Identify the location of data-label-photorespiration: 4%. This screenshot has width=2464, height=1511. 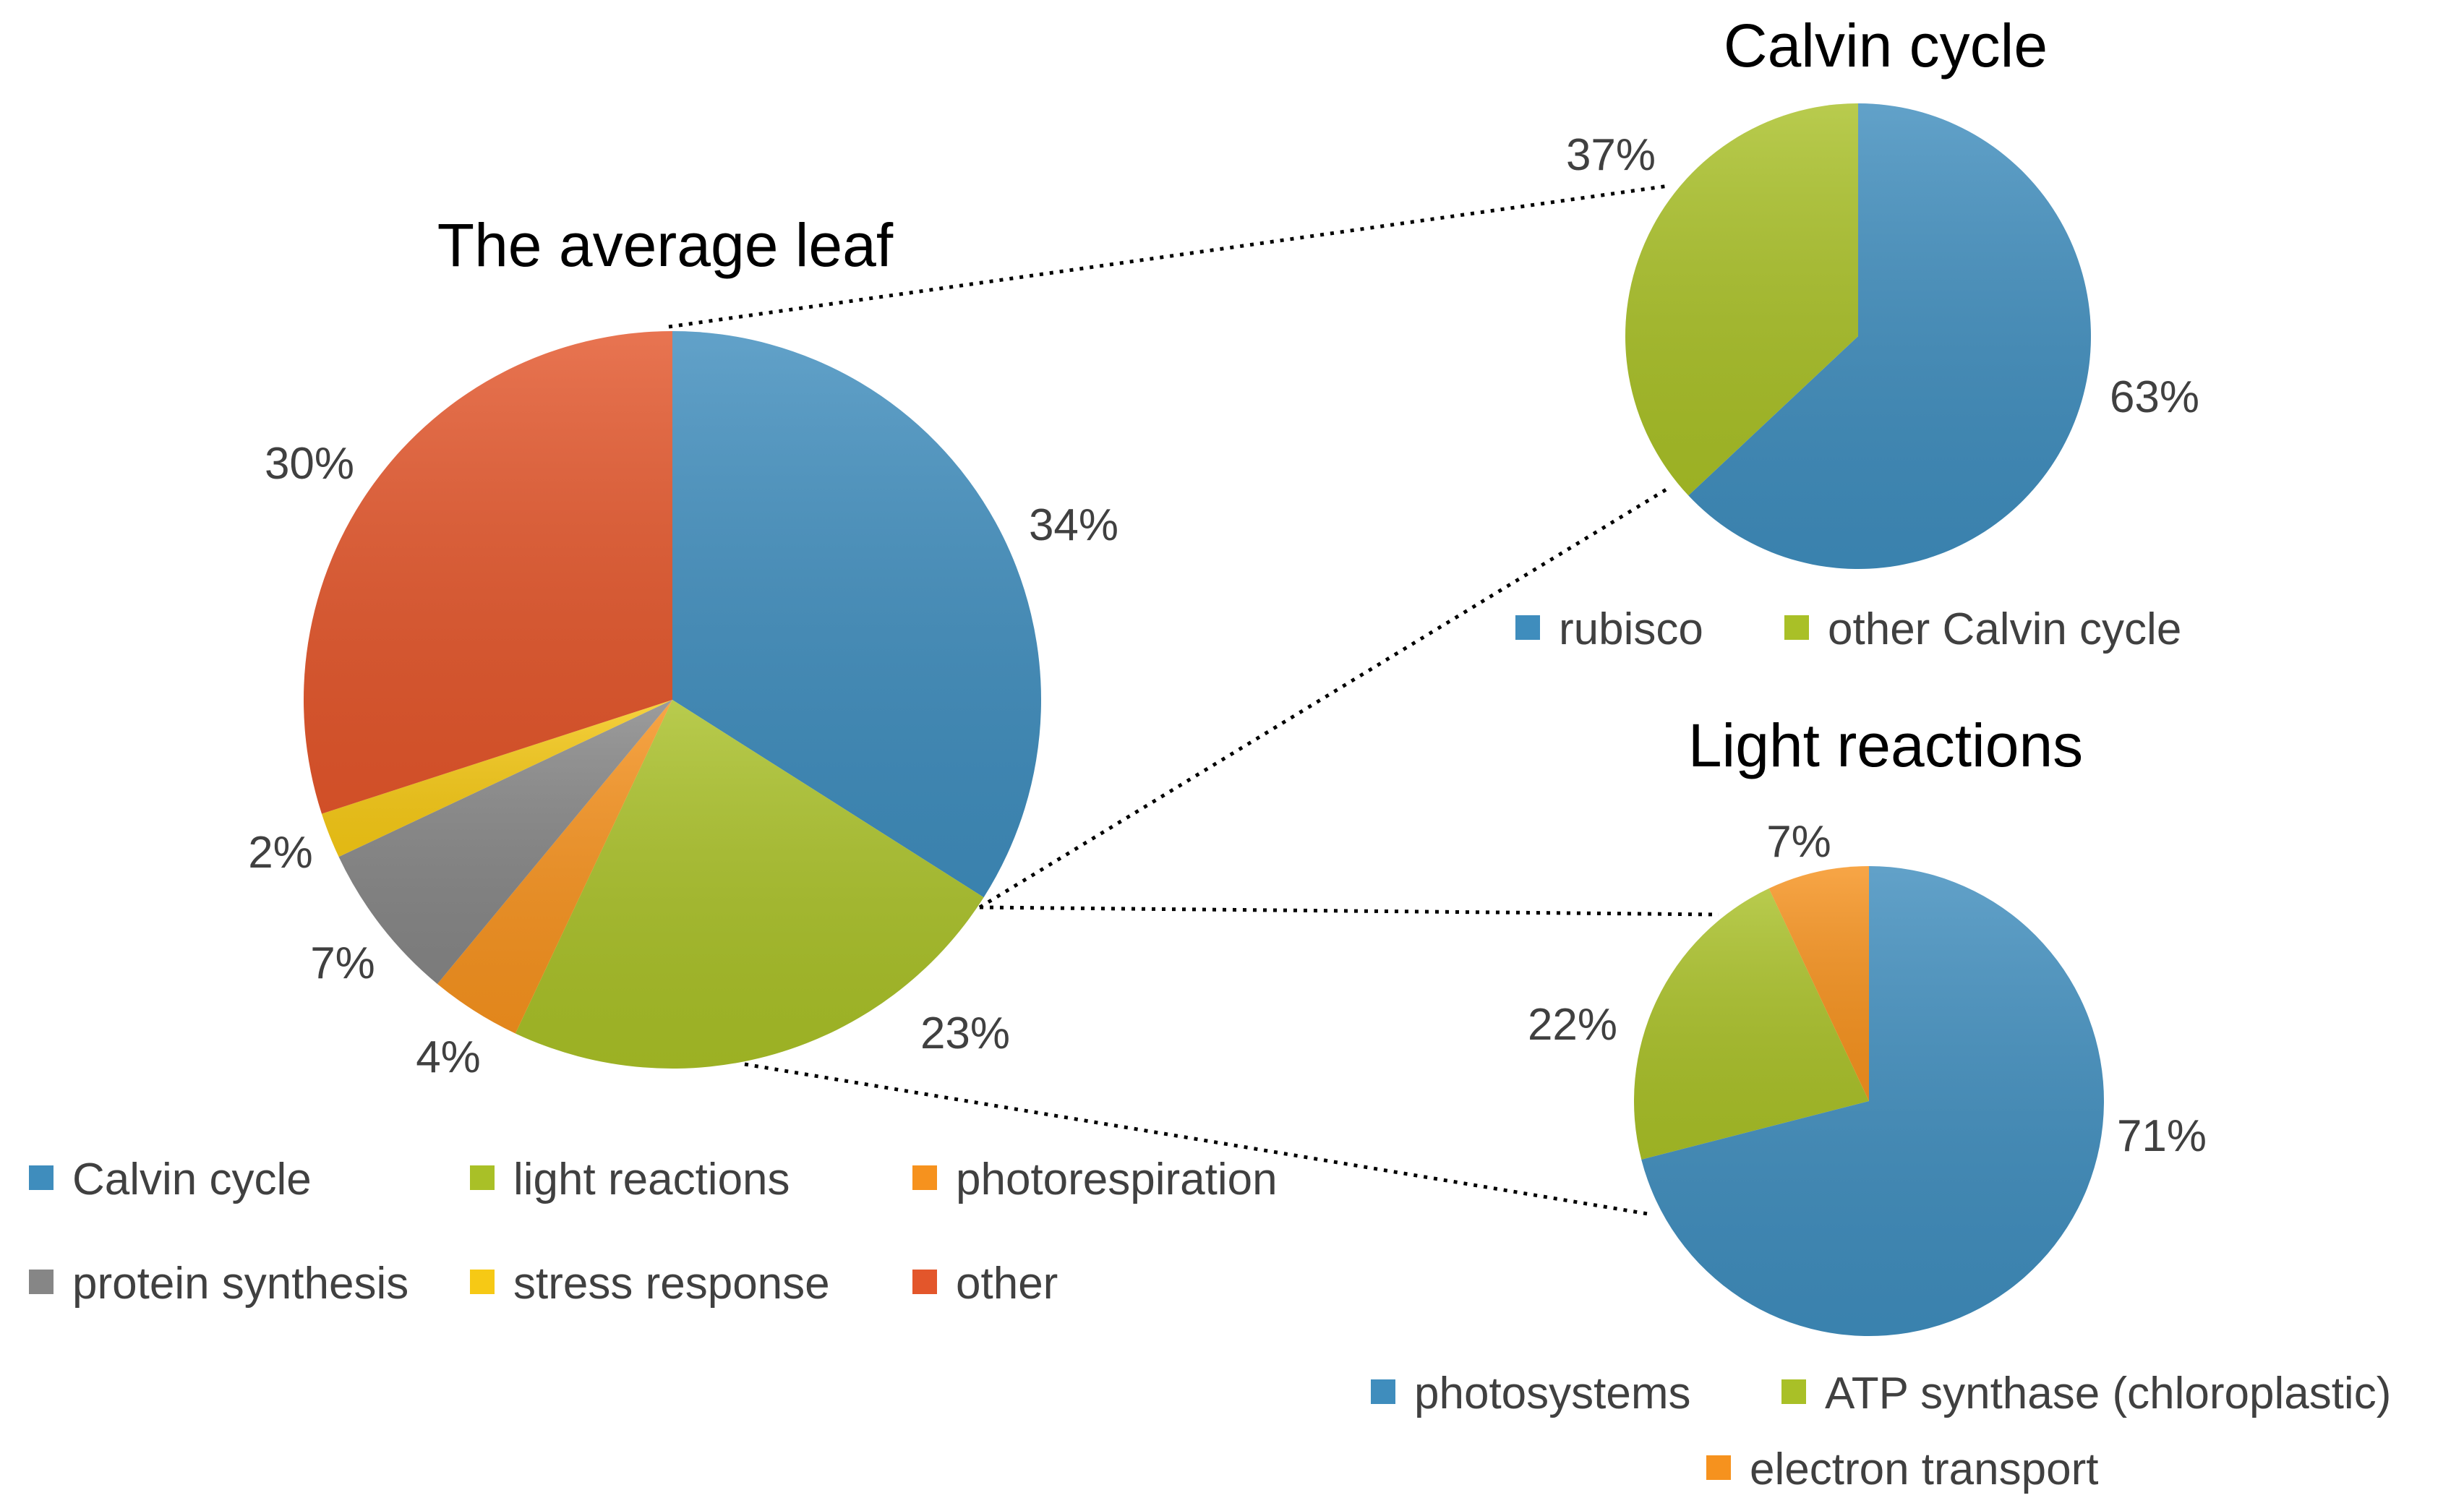
(449, 1057).